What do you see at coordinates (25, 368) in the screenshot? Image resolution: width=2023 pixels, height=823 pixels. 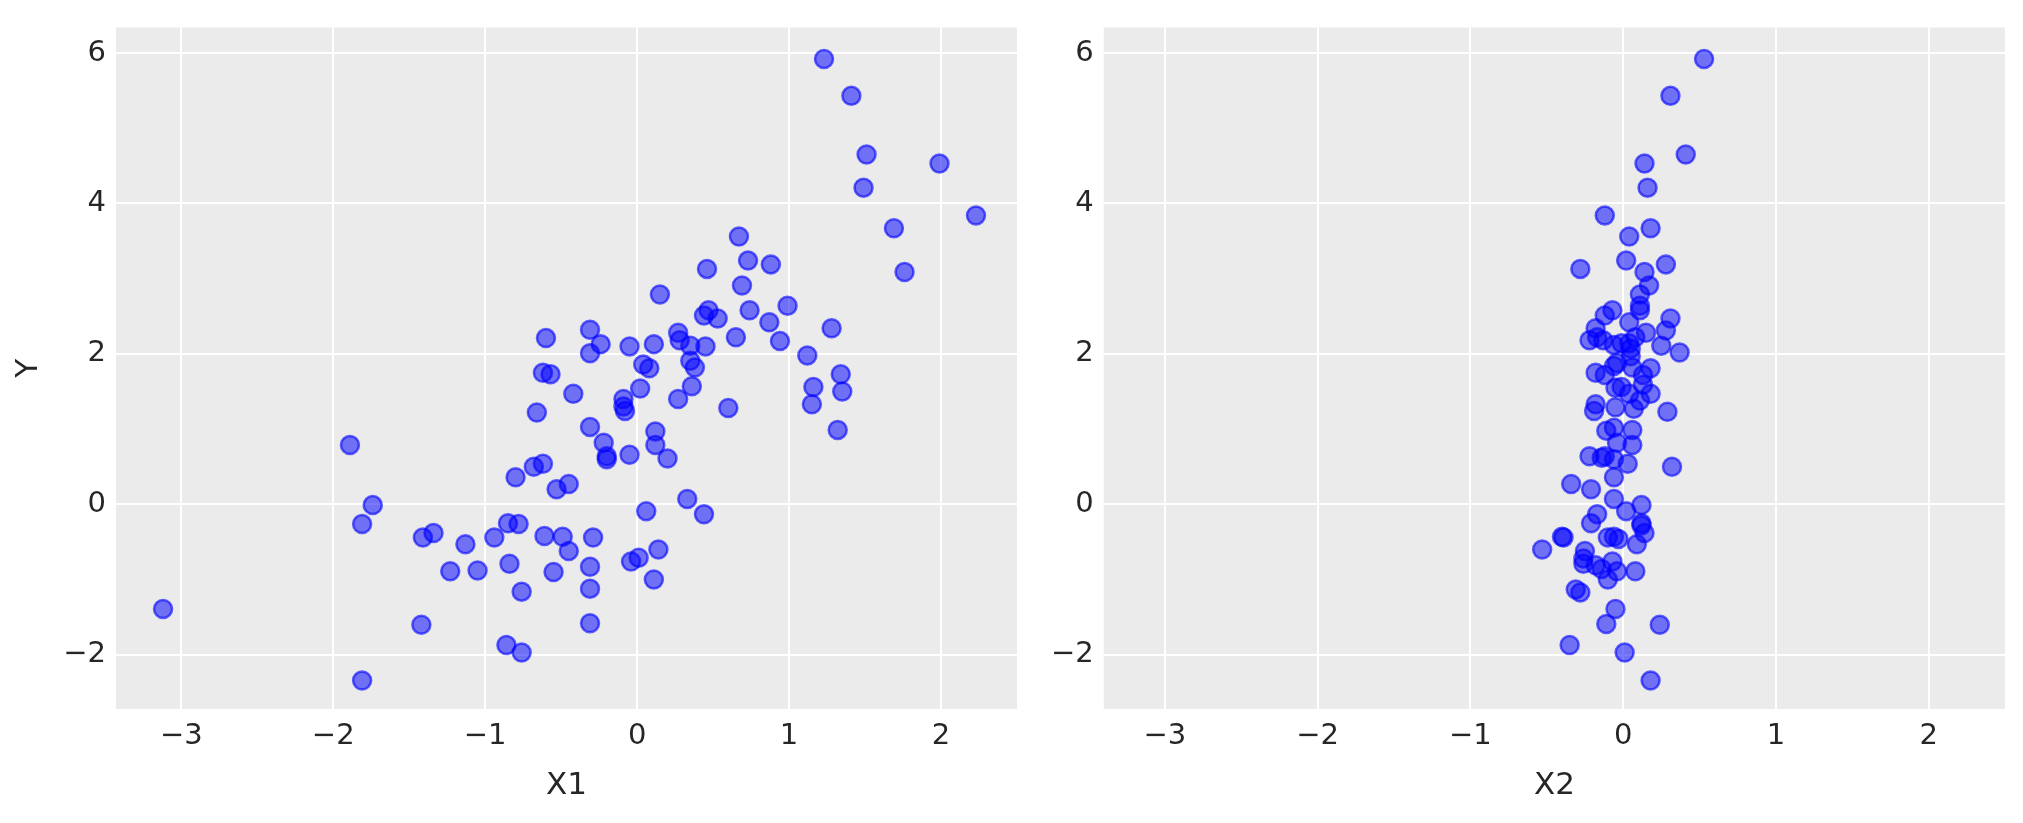 I see `y-axis-title: Y` at bounding box center [25, 368].